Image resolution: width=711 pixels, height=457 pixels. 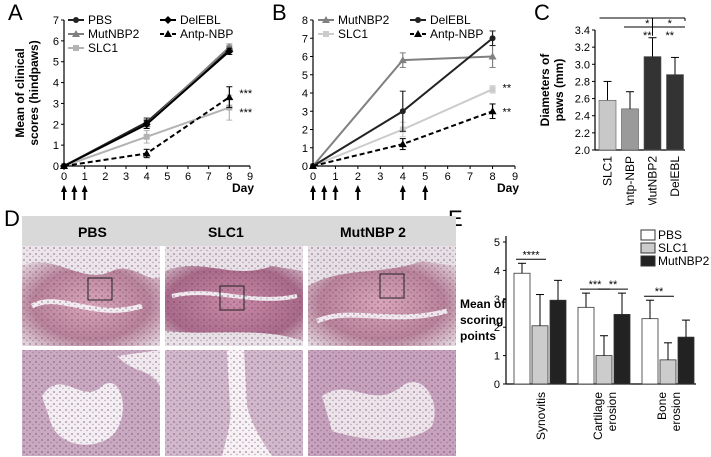 I want to click on c-y-tick-label: 3.0, so click(x=582, y=65).